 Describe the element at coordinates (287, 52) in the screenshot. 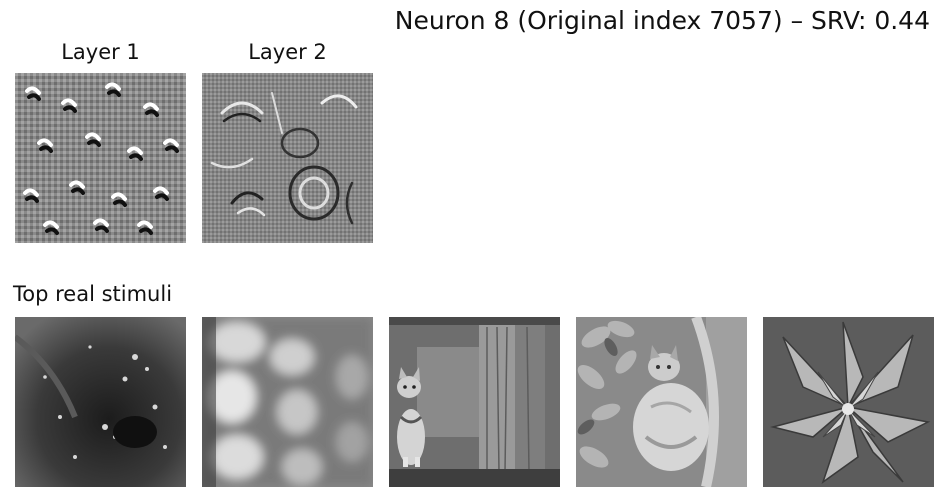

I see `layer-2-title: Layer 2` at that location.